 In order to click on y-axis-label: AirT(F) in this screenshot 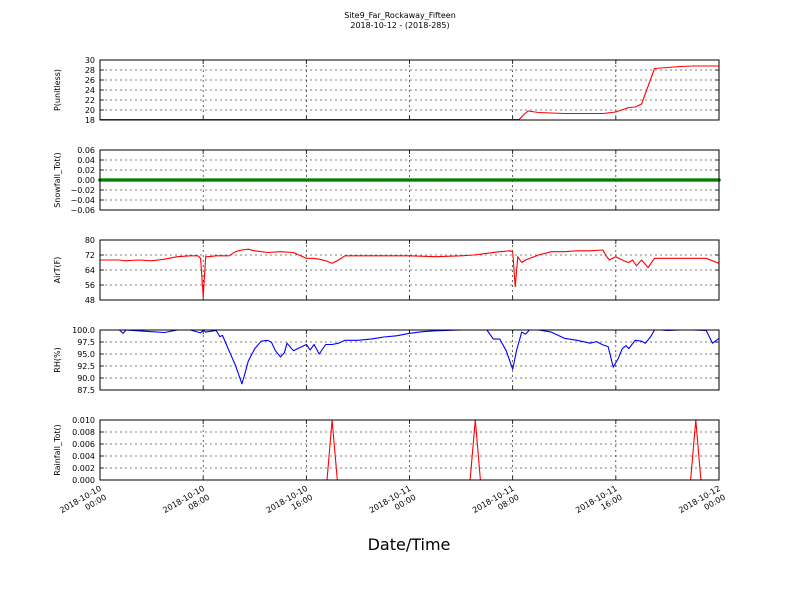, I will do `click(57, 270)`.